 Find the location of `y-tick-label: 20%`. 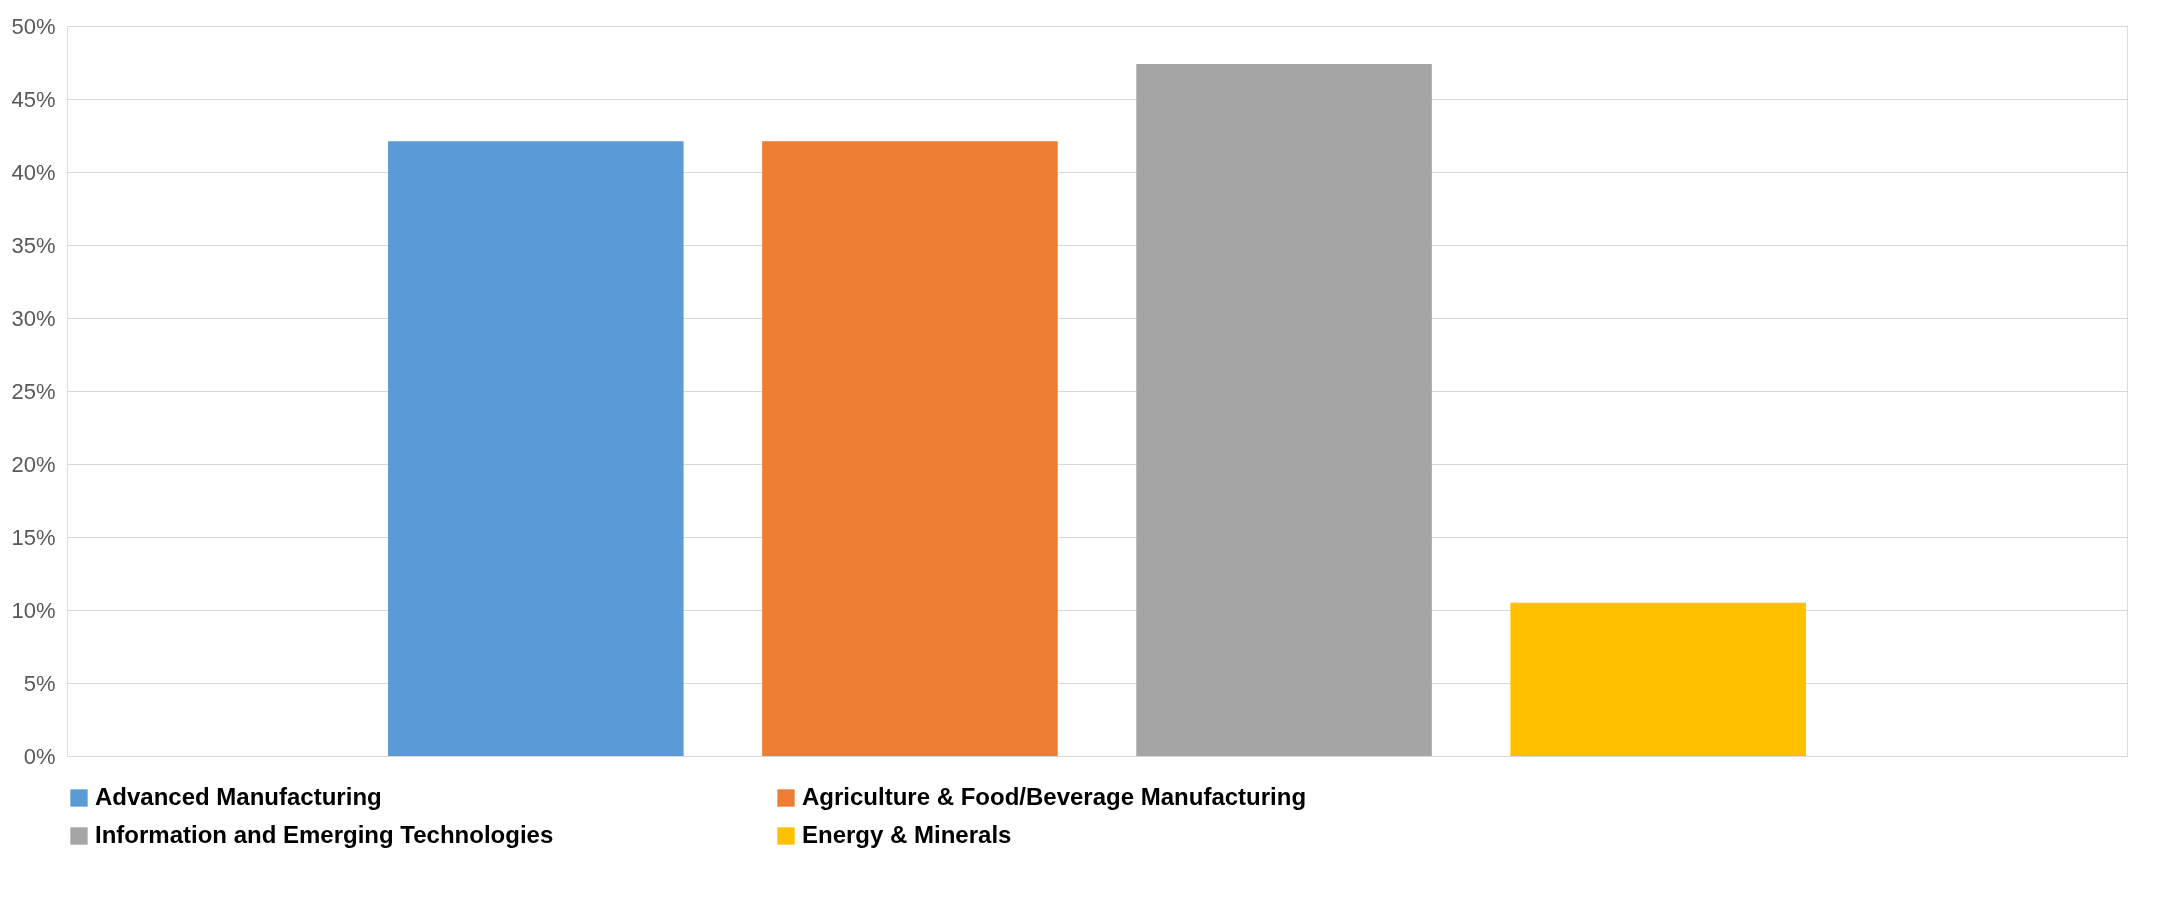

y-tick-label: 20% is located at coordinates (33, 464).